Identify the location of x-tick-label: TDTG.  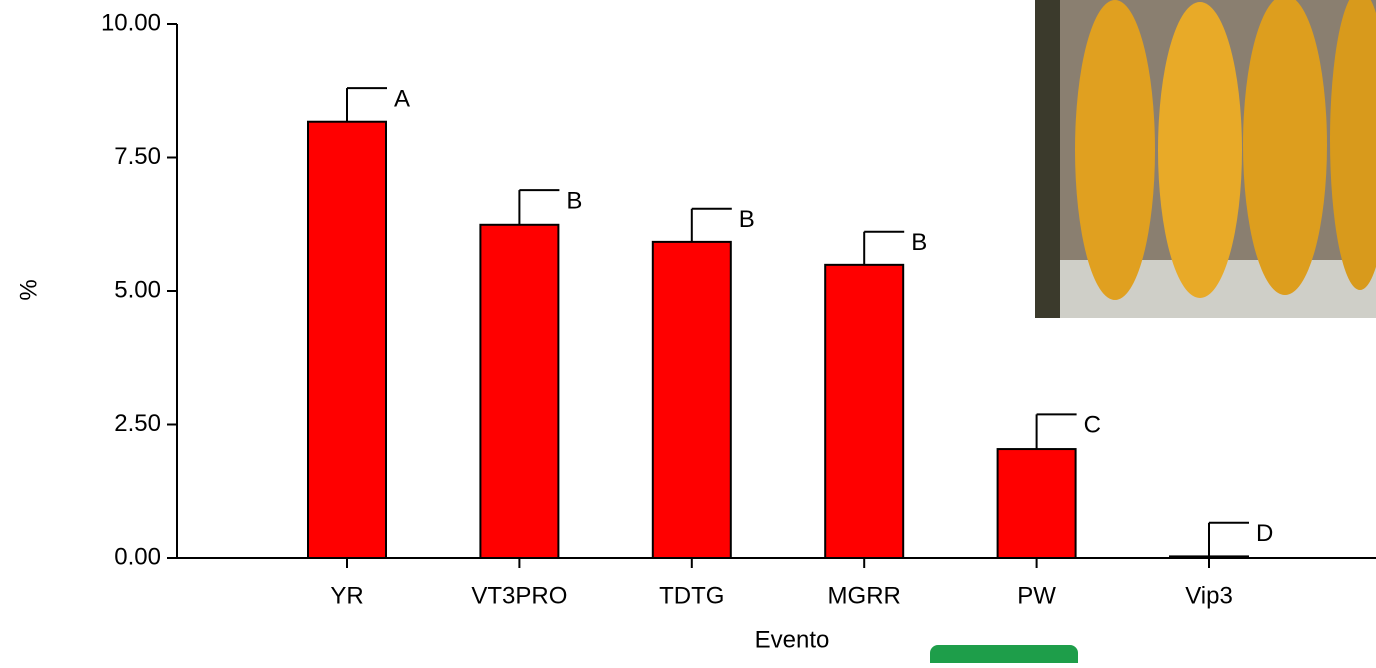
(691, 595).